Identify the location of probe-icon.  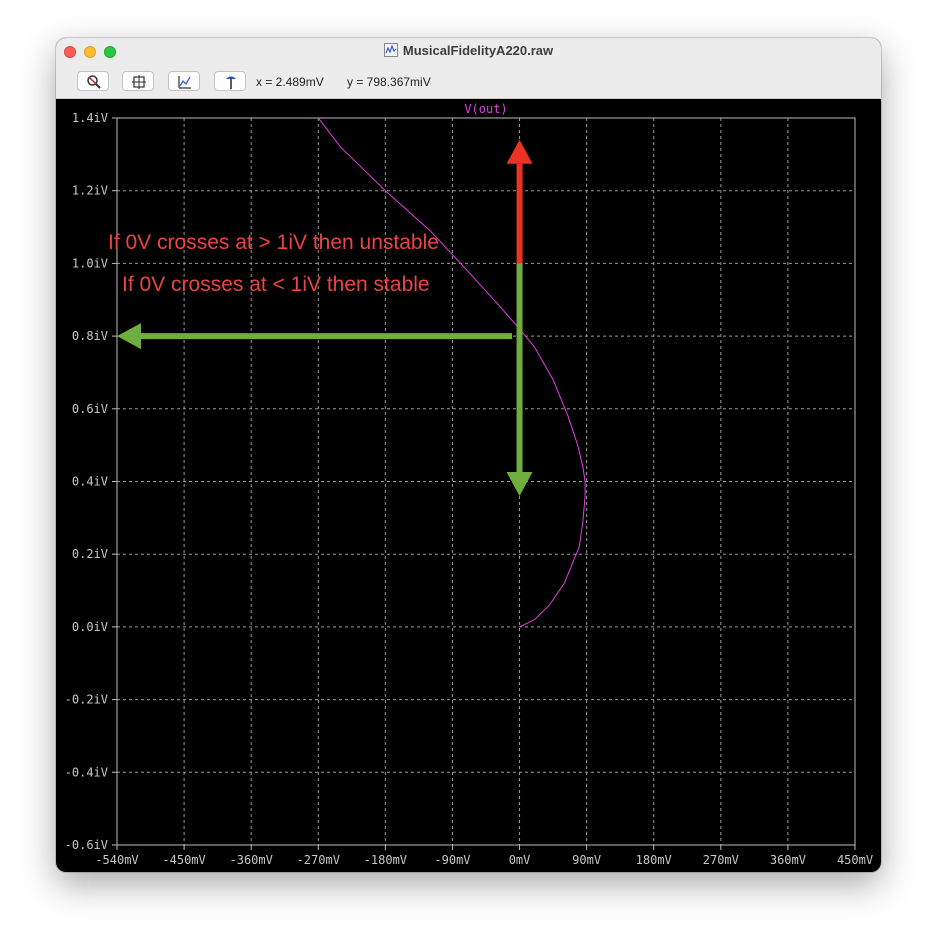
(231, 82).